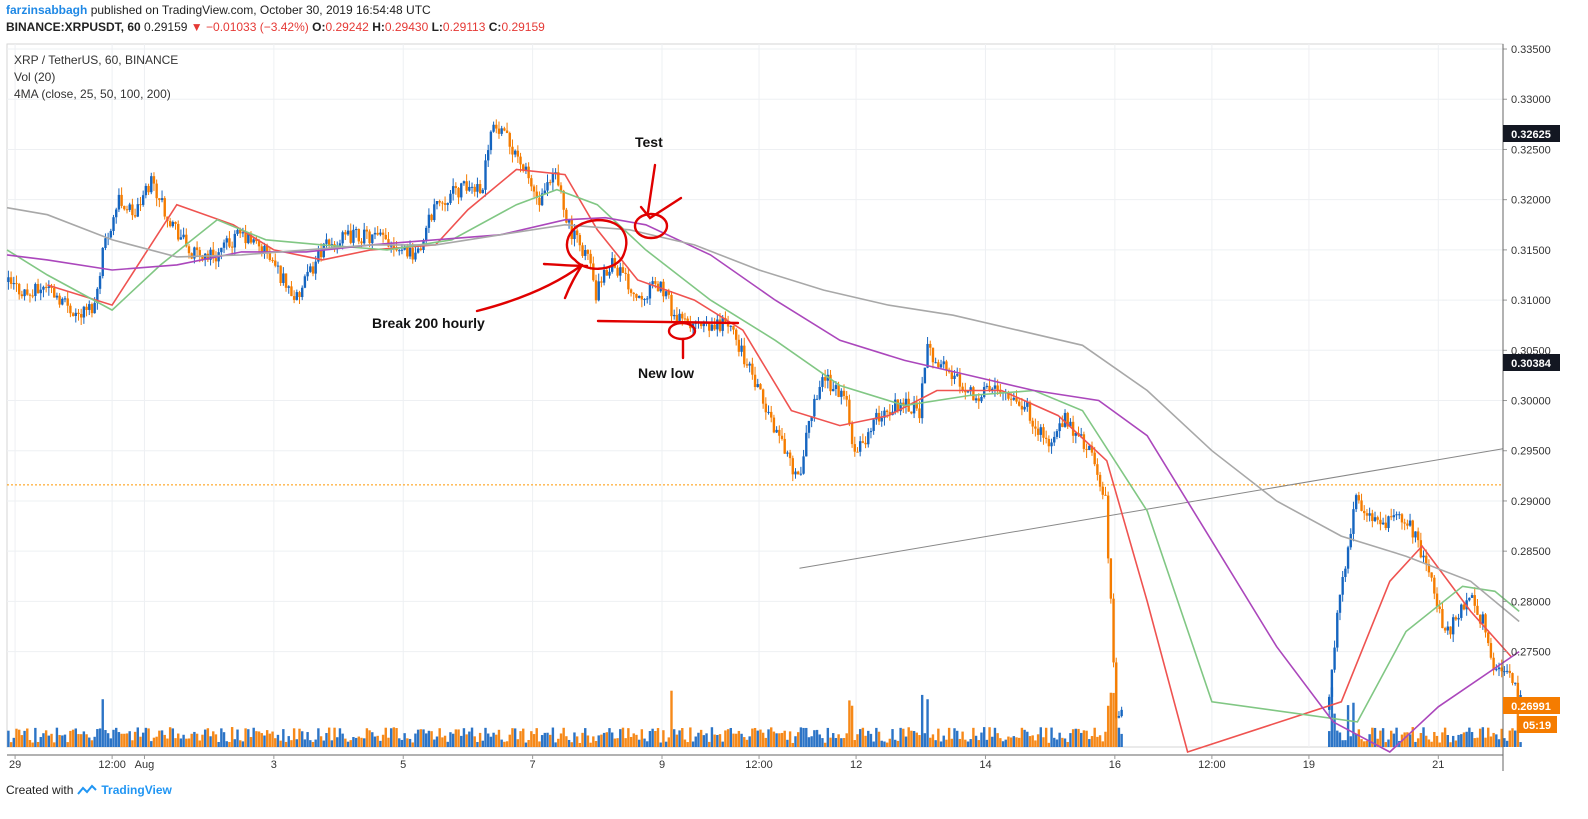 This screenshot has width=1588, height=819. What do you see at coordinates (1531, 100) in the screenshot?
I see `y-tick-label: 0.33000` at bounding box center [1531, 100].